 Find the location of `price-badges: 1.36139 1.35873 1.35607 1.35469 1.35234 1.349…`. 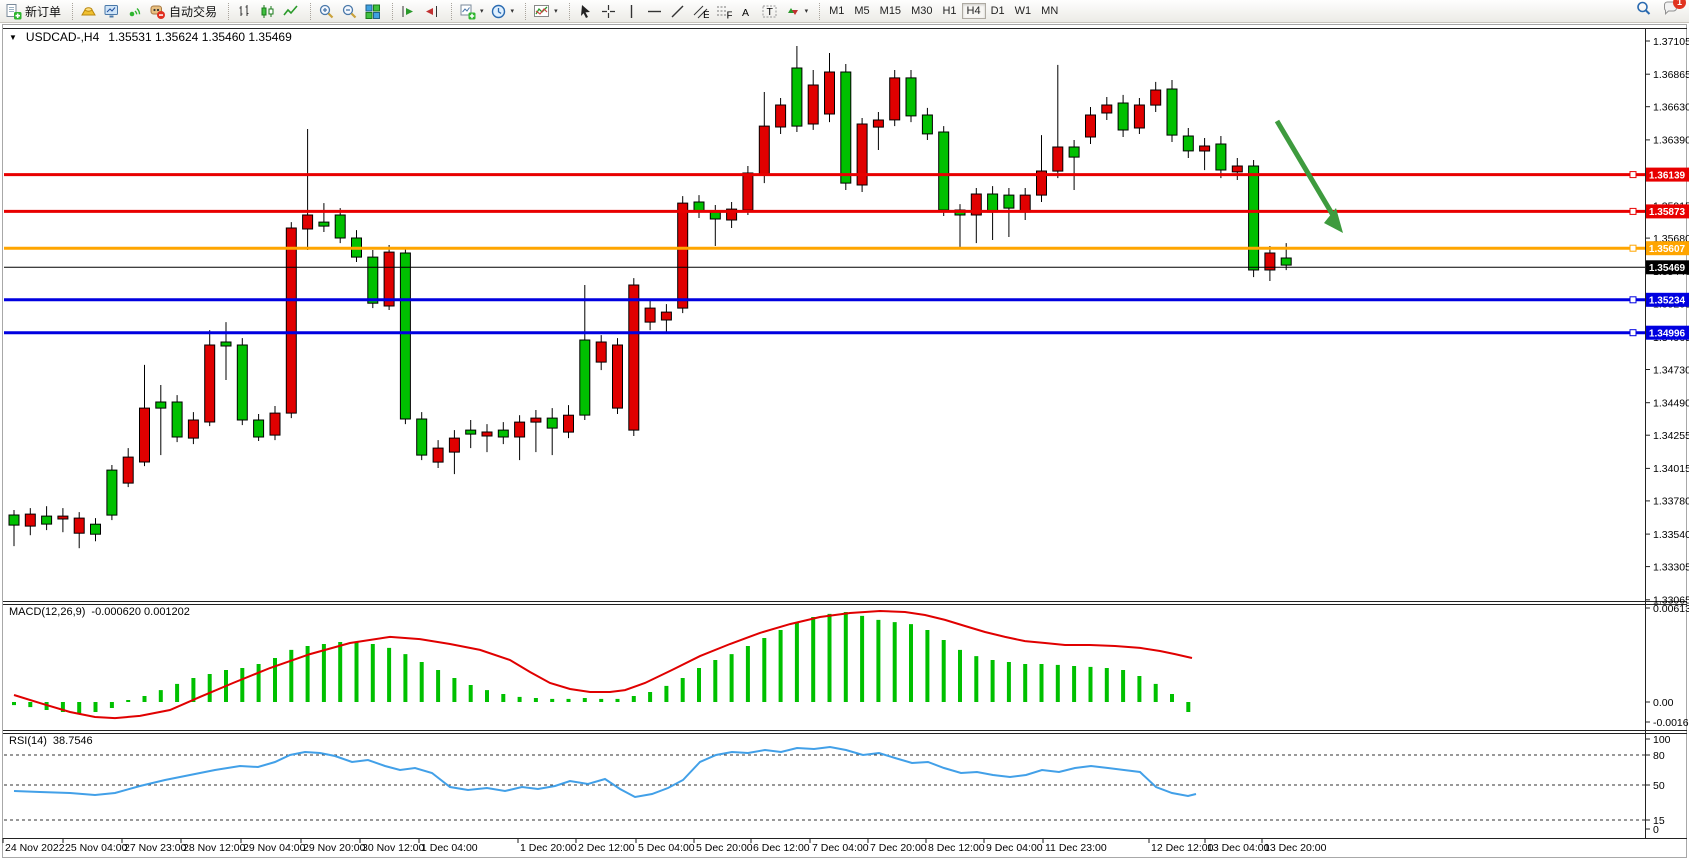

price-badges: 1.36139 1.35873 1.35607 1.35469 1.35234 1.349… is located at coordinates (1667, 253).